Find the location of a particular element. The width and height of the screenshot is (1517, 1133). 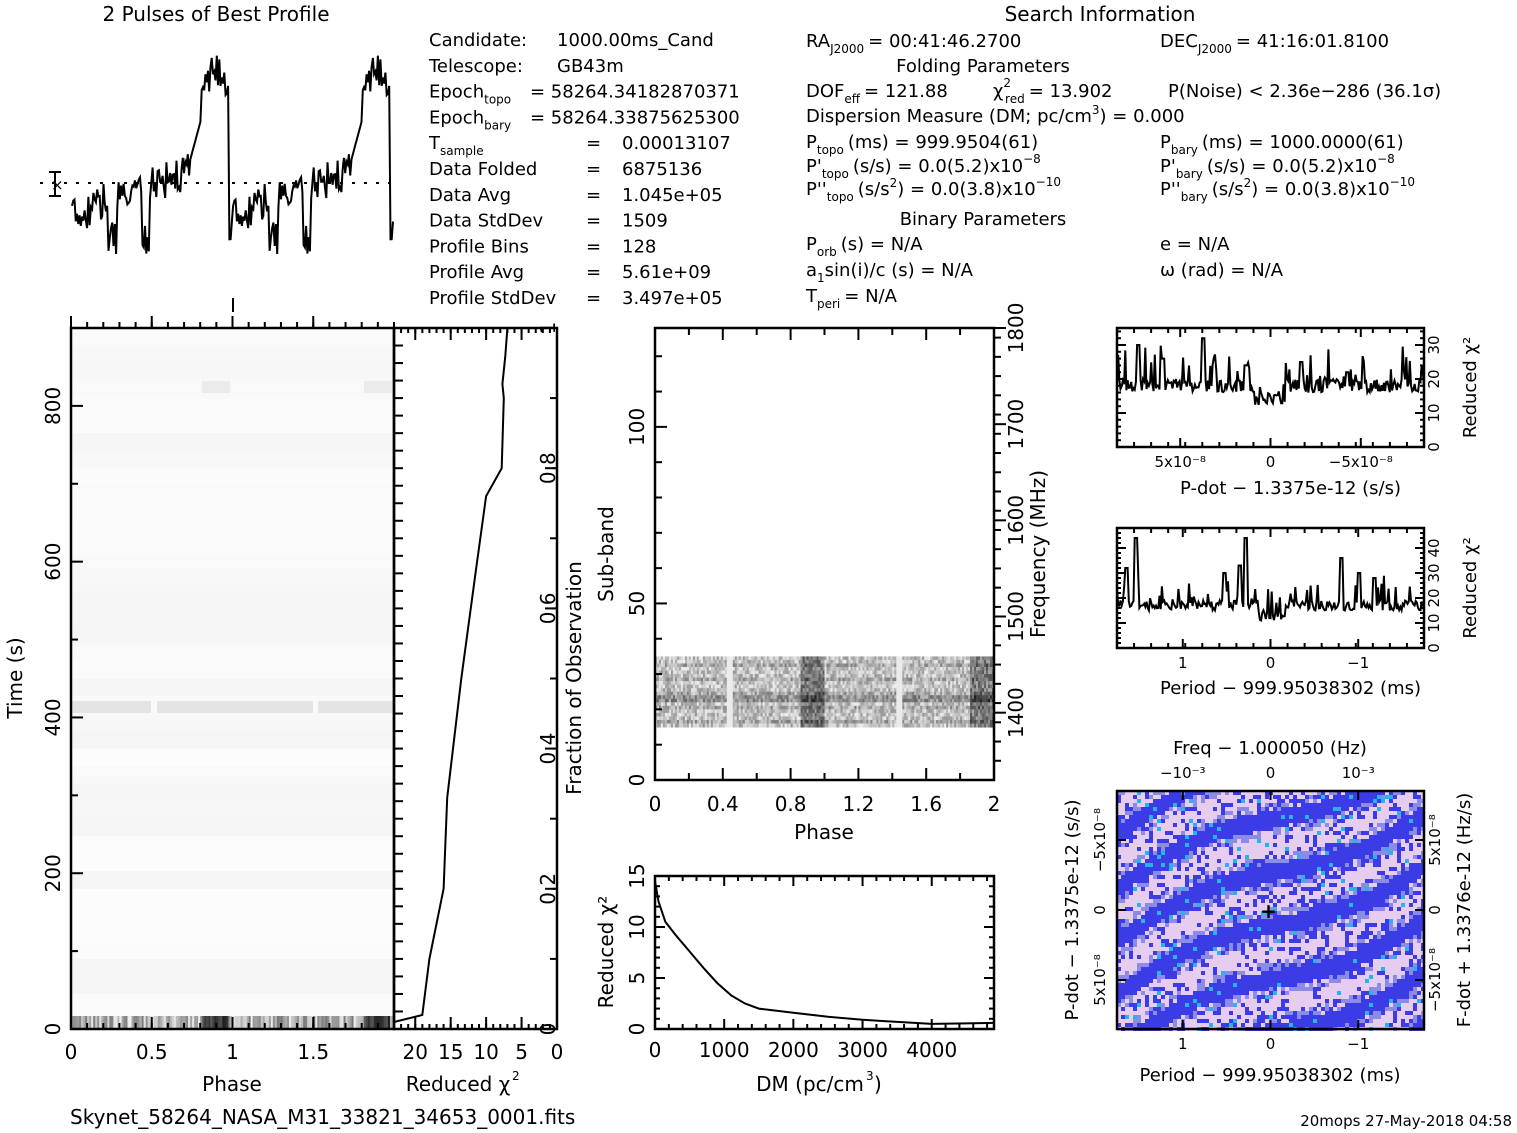

pdot-bary-field: P'bary (s/s) = 0.0(5.2)x10−8 is located at coordinates (1277, 166).